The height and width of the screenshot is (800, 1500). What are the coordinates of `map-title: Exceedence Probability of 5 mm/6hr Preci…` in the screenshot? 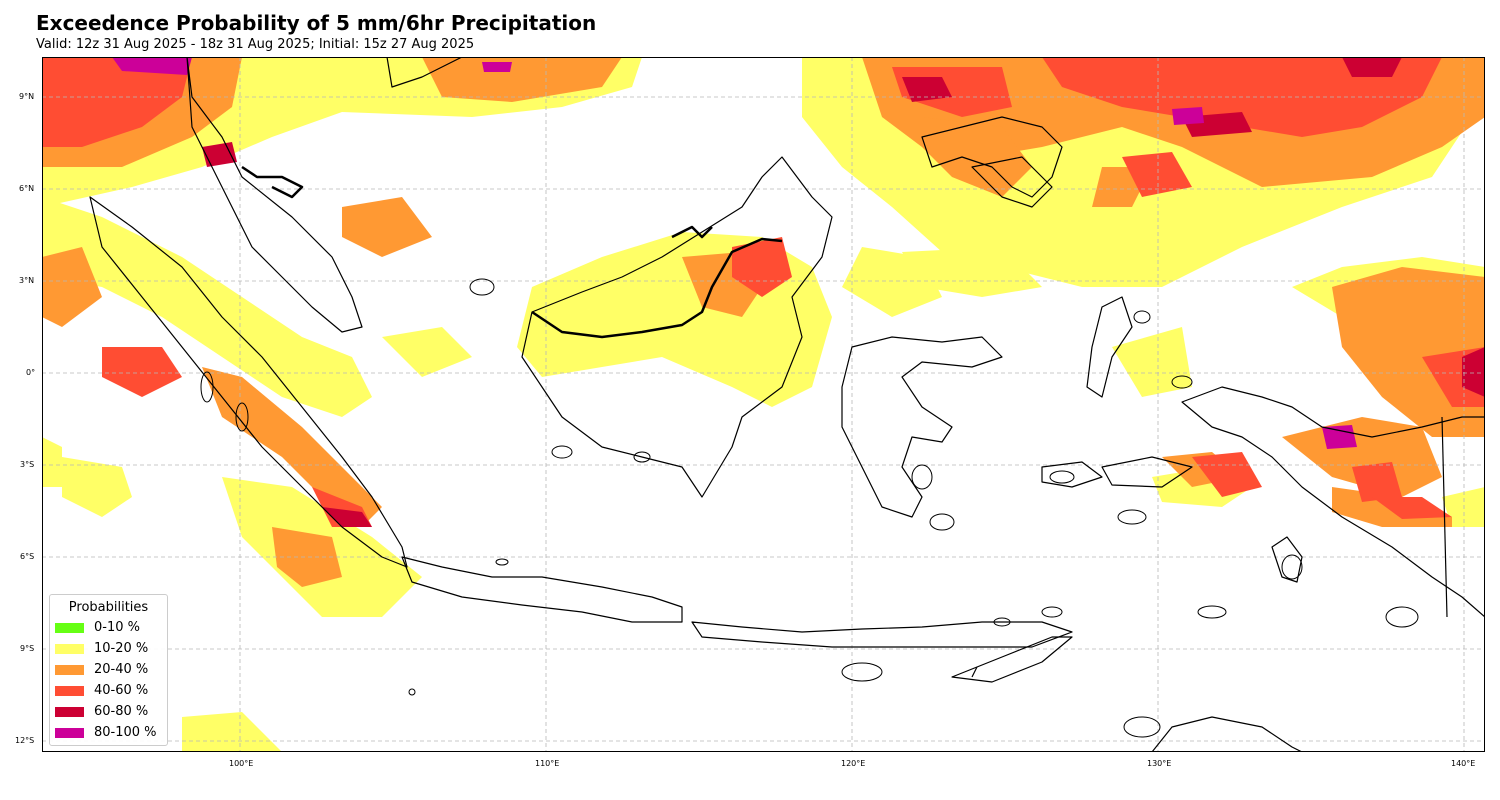 It's located at (316, 23).